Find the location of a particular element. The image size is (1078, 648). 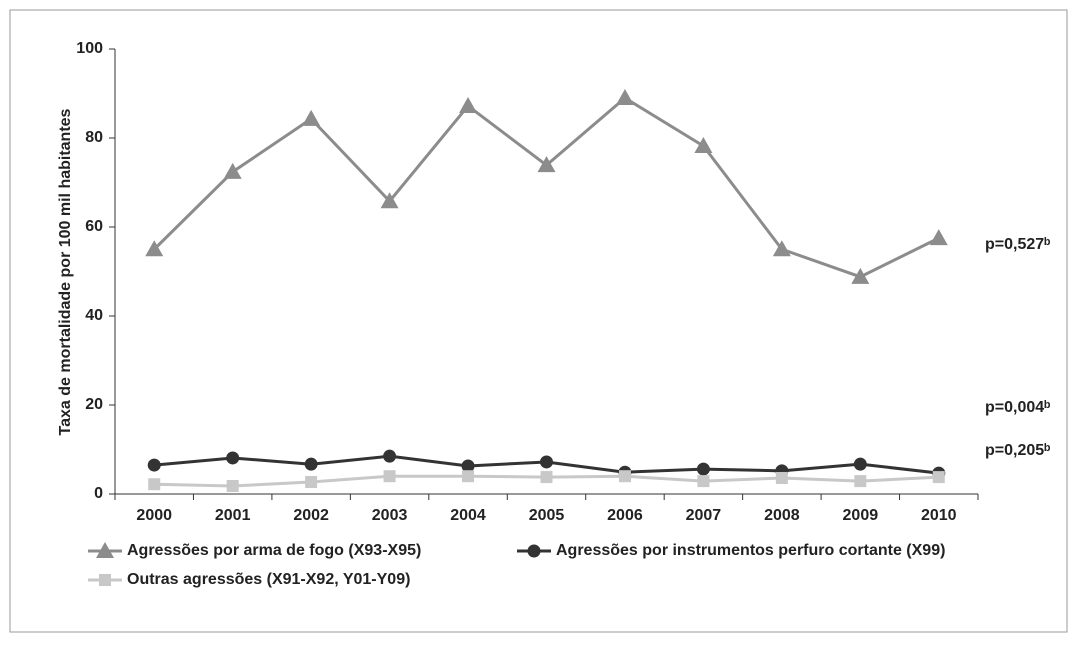

x-tick-label: 2010 is located at coordinates (939, 515).